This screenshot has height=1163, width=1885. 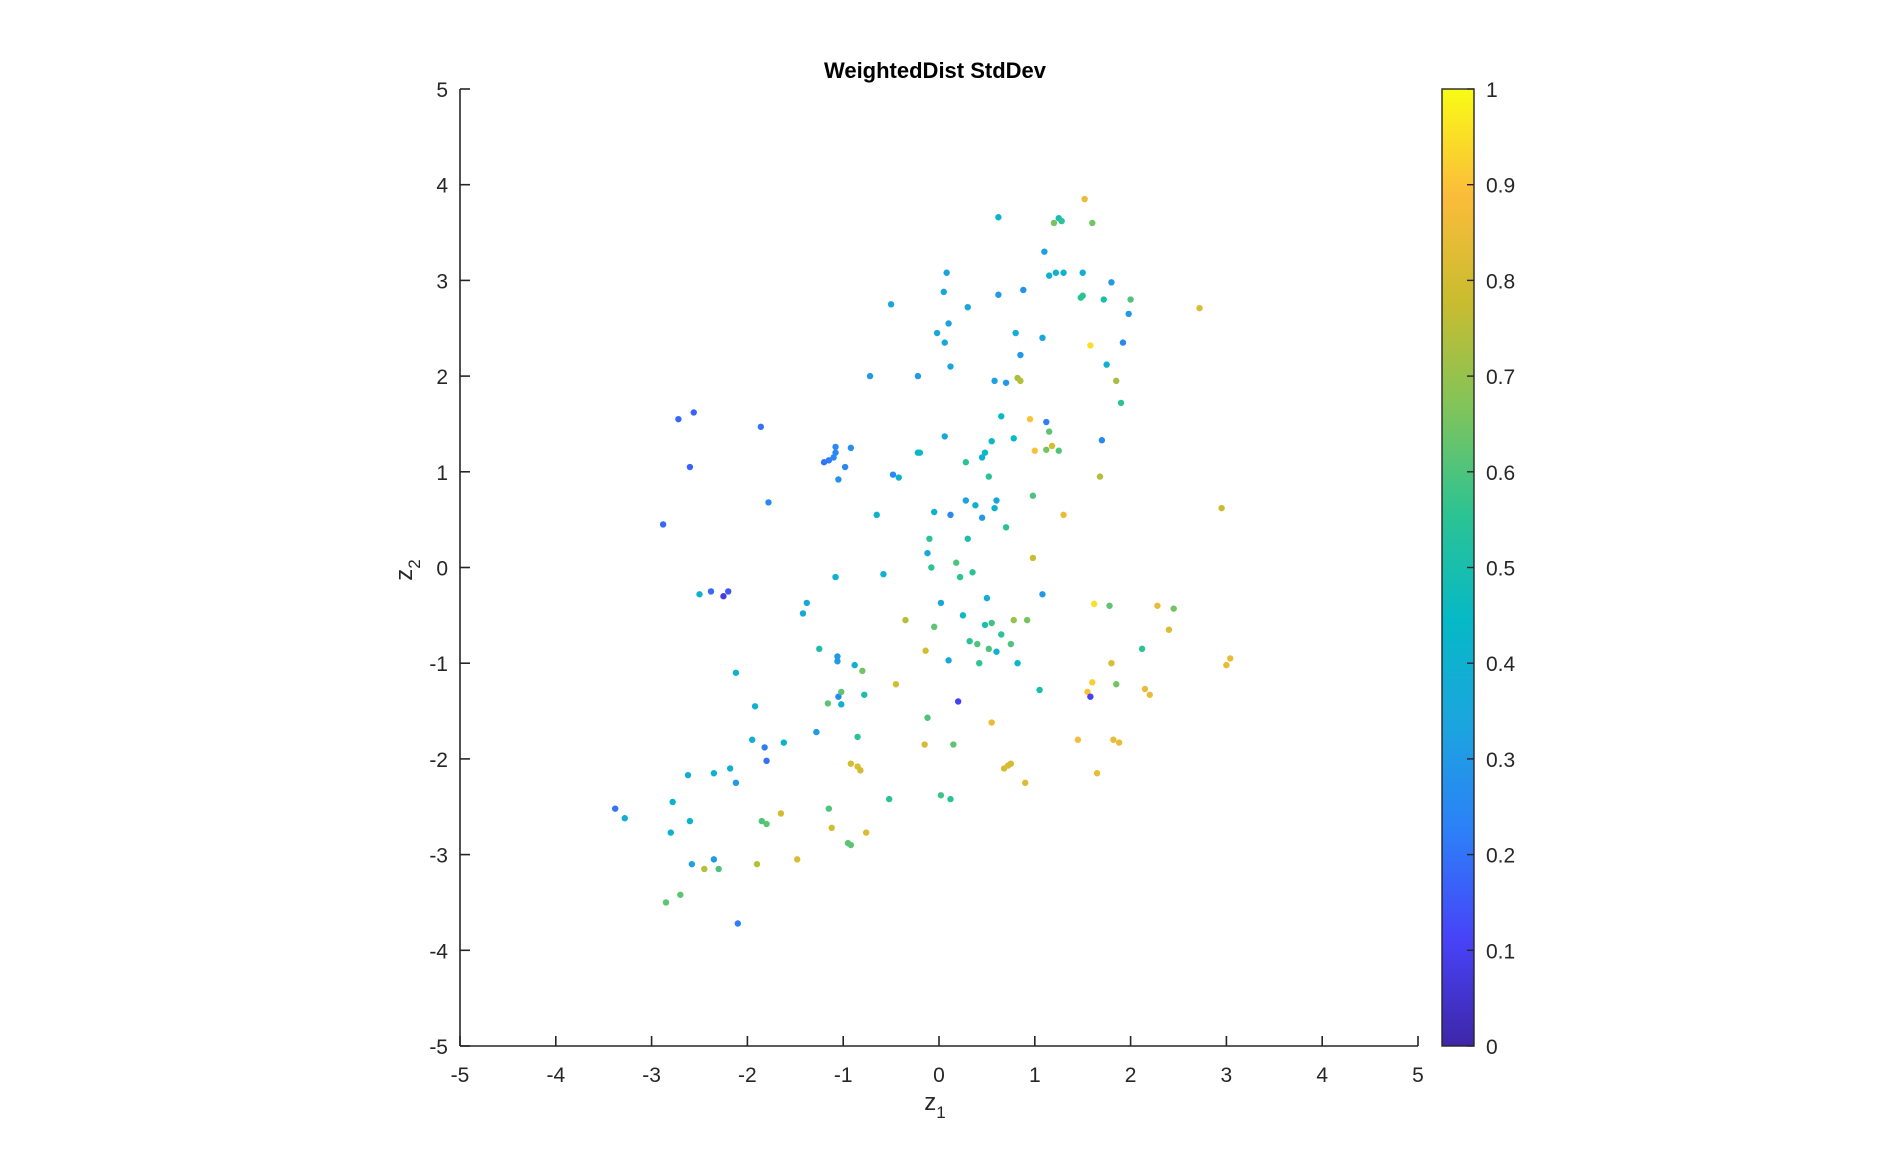 What do you see at coordinates (1478, 569) in the screenshot?
I see `colorbar: 0 0.1 0.2 0.3 0.4 0.5 0.6 0.7 0.8 0.9 1` at bounding box center [1478, 569].